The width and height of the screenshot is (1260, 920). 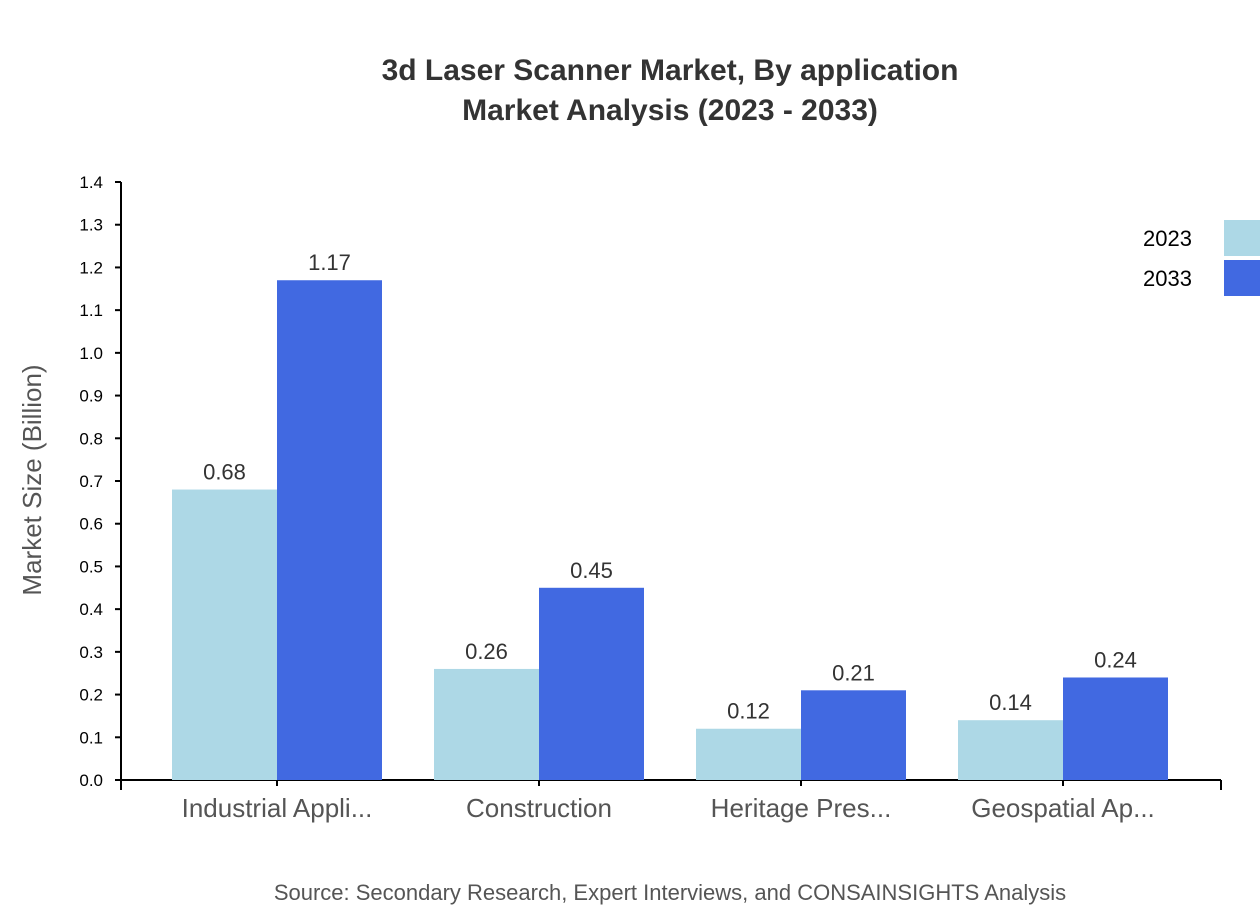 I want to click on y-tick-label: 1.4, so click(x=91, y=182).